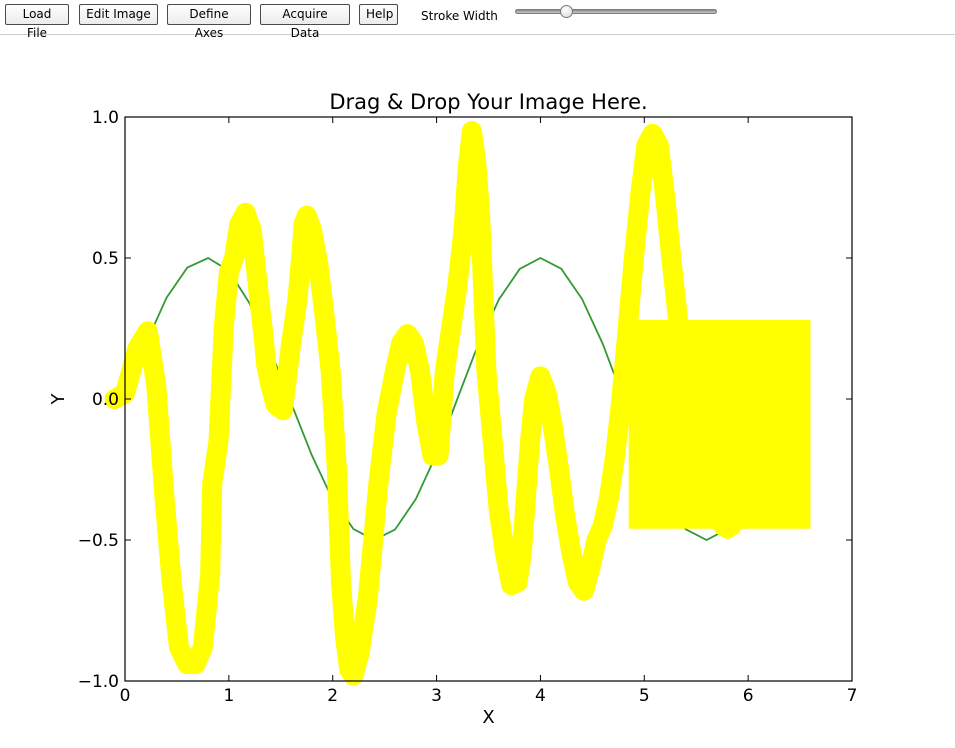 Image resolution: width=955 pixels, height=748 pixels. Describe the element at coordinates (98, 541) in the screenshot. I see `y-tick-label: −0.5` at that location.